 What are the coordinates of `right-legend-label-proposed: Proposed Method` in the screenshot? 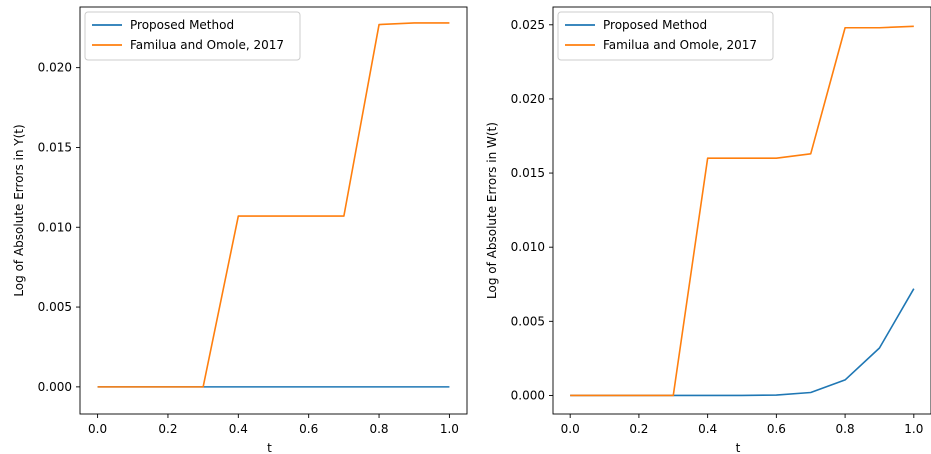 It's located at (655, 25).